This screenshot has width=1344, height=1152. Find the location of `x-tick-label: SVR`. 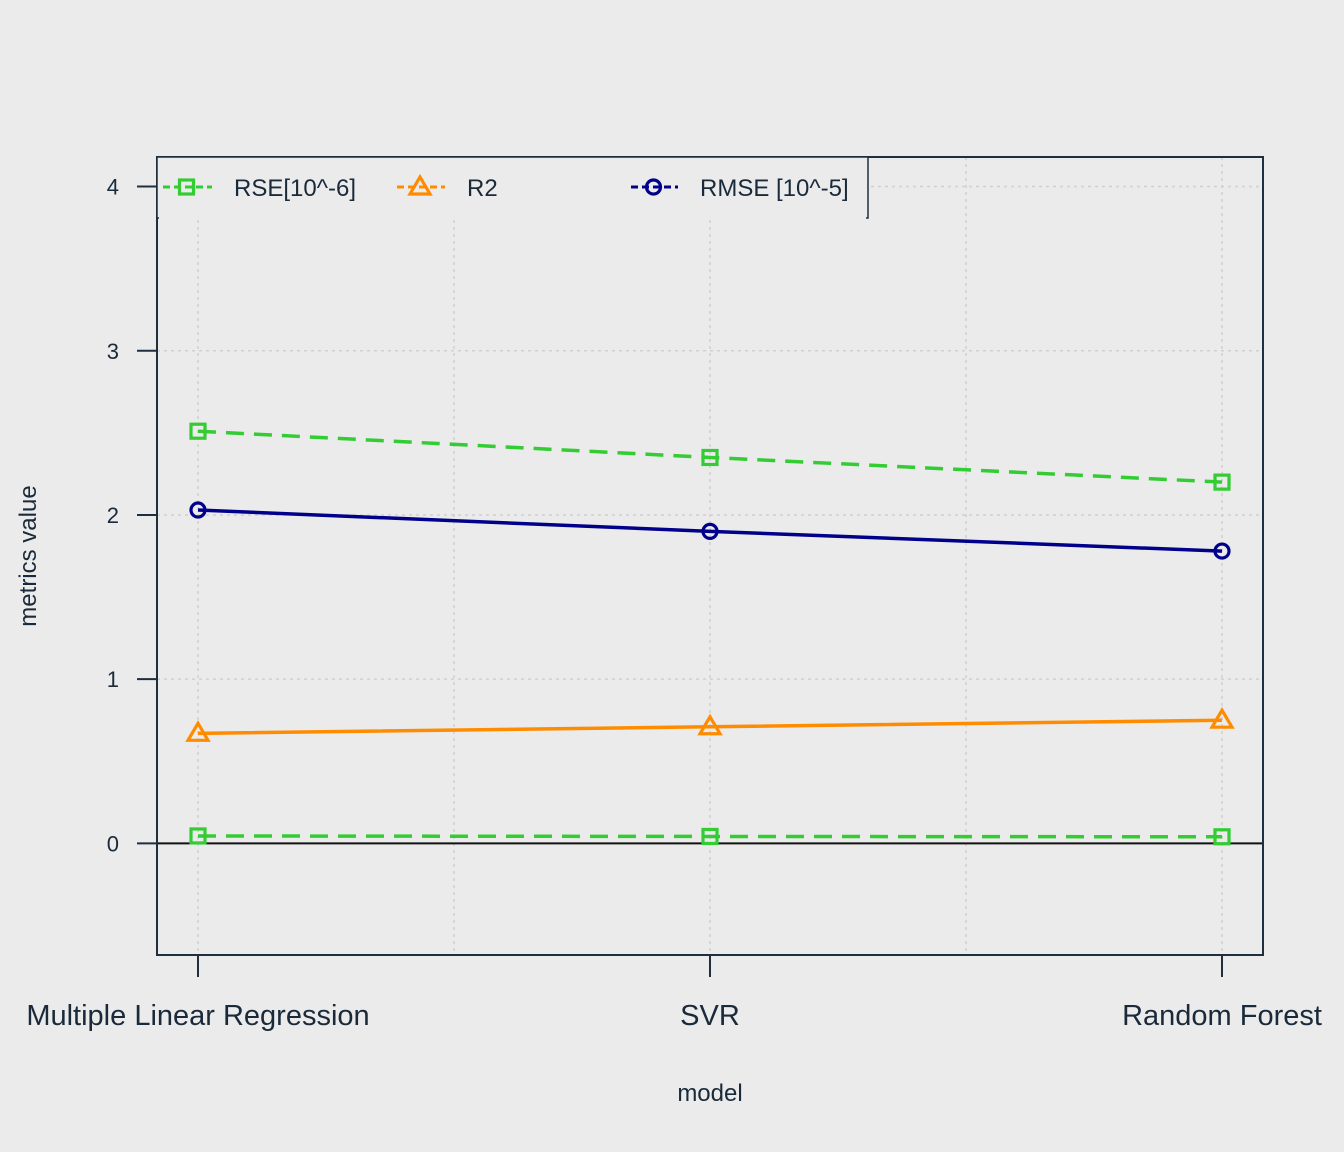

x-tick-label: SVR is located at coordinates (710, 1016).